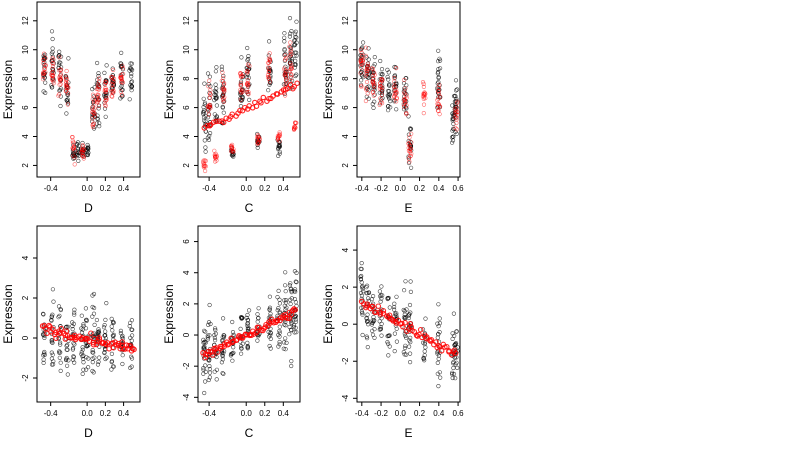 The height and width of the screenshot is (450, 800). I want to click on x-tick-label: 0.0, so click(401, 188).